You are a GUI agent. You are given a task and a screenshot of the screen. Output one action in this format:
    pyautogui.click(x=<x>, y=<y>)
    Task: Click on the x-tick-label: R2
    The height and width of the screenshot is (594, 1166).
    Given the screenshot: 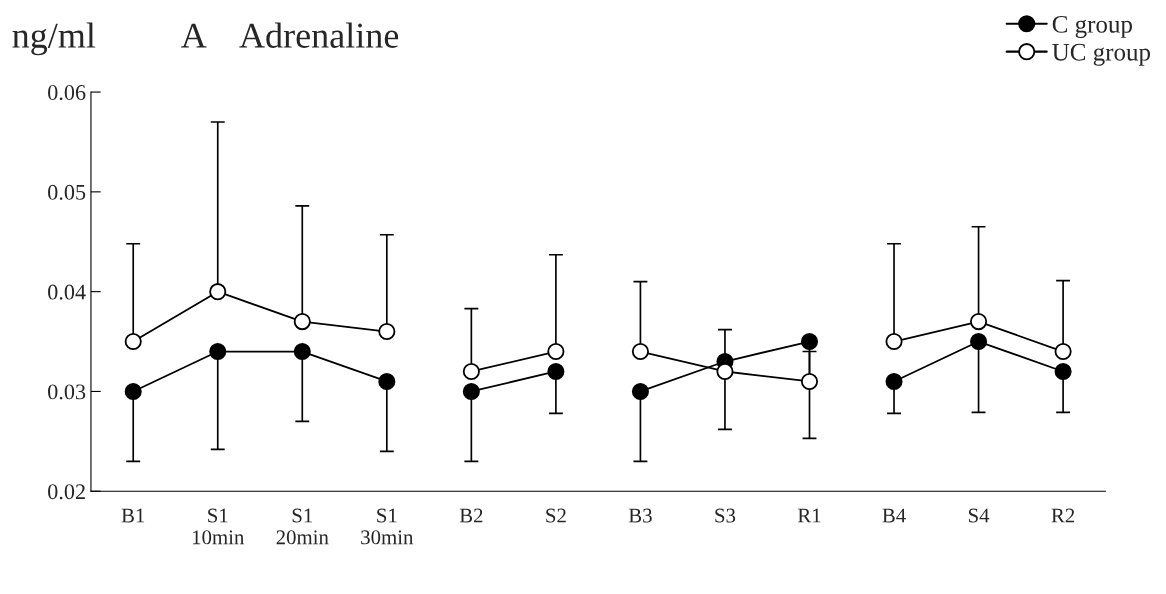 What is the action you would take?
    pyautogui.click(x=1063, y=515)
    